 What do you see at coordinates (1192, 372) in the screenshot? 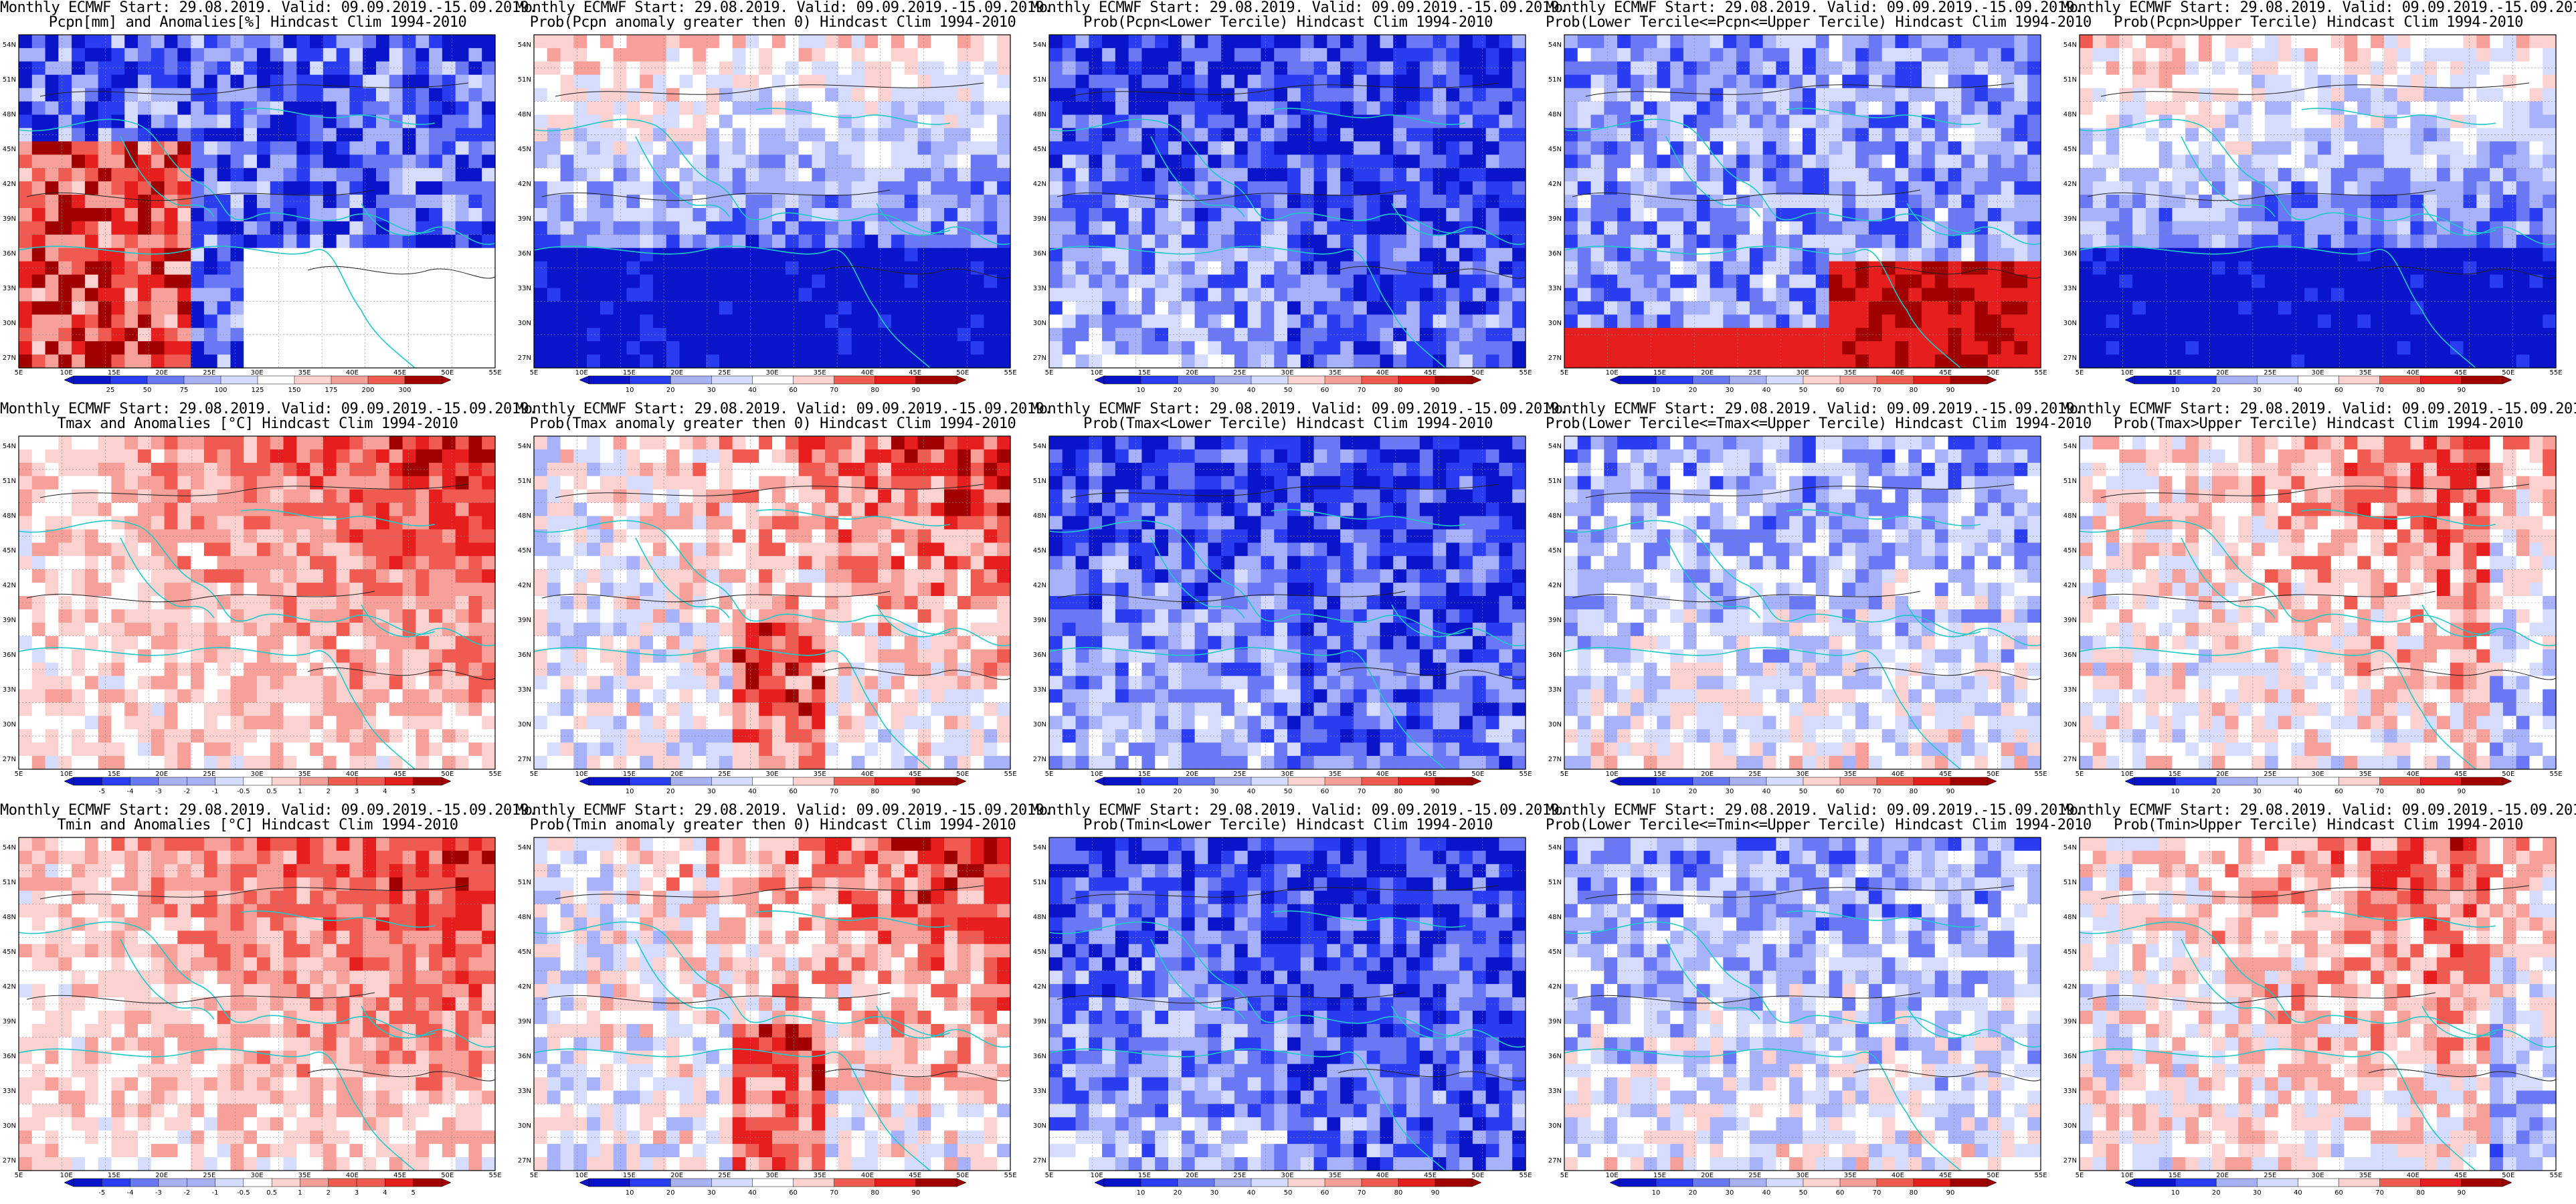
I see `longitude-label: 20E` at bounding box center [1192, 372].